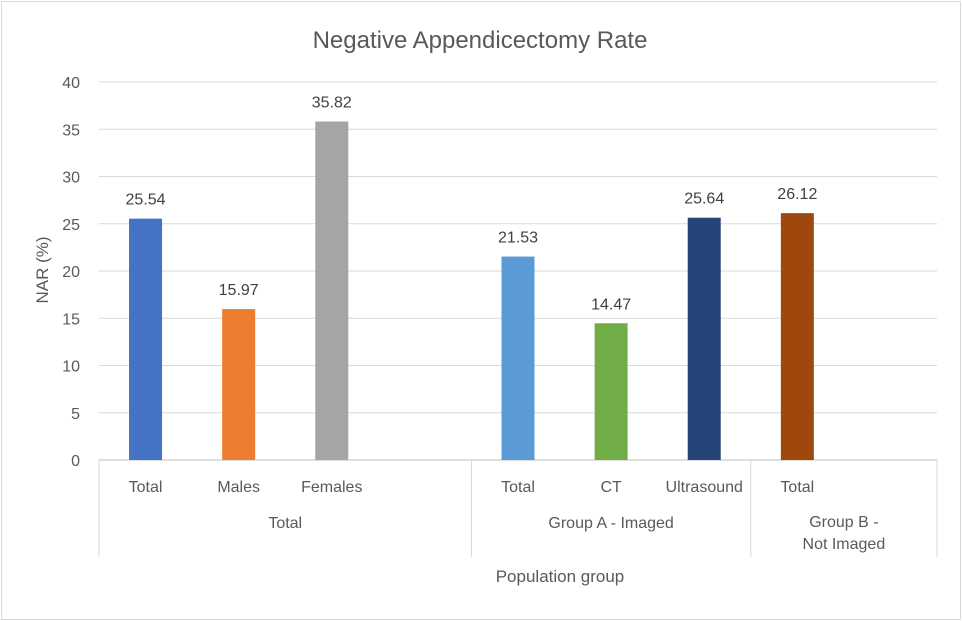 This screenshot has width=962, height=621. Describe the element at coordinates (238, 487) in the screenshot. I see `category-label: Males` at that location.